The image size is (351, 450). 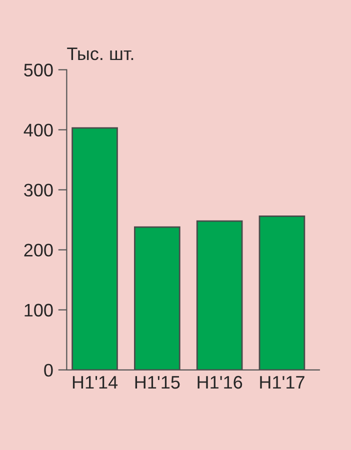 What do you see at coordinates (100, 54) in the screenshot?
I see `y-axis-title: Тыс. шт.` at bounding box center [100, 54].